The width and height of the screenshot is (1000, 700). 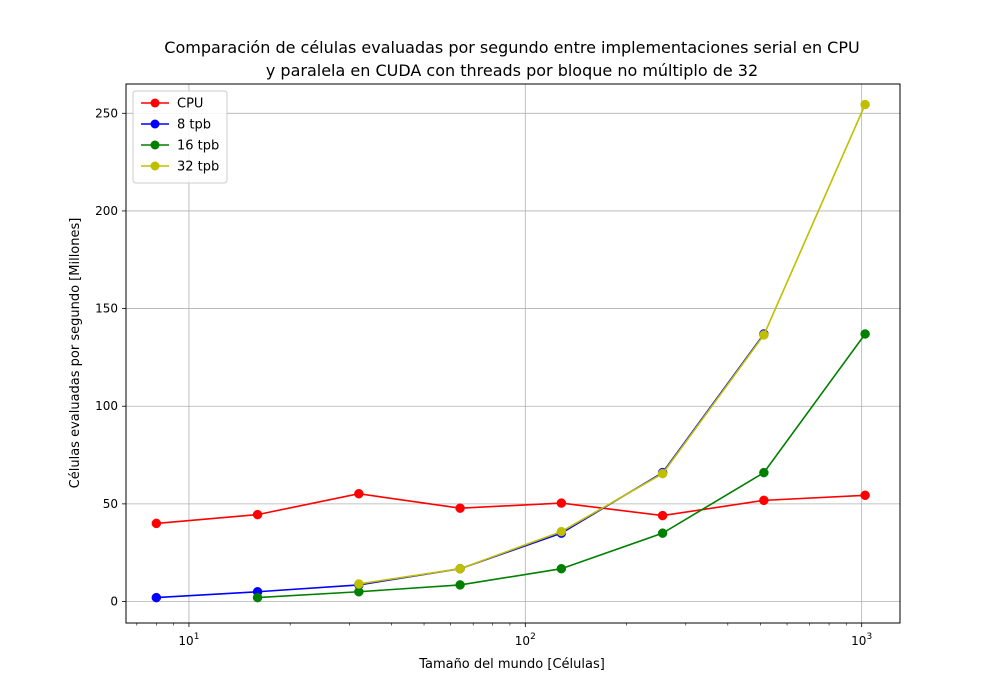 I want to click on y-tick-label: 250, so click(x=106, y=113).